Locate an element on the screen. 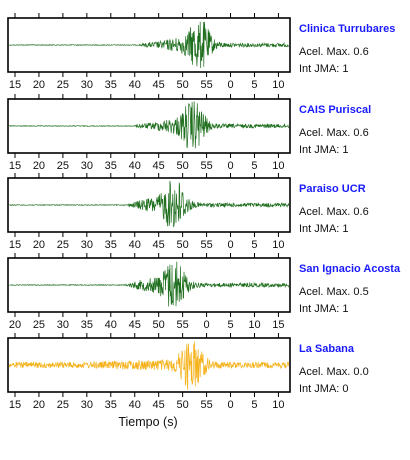  station-name: CAIS Puriscal is located at coordinates (335, 110).